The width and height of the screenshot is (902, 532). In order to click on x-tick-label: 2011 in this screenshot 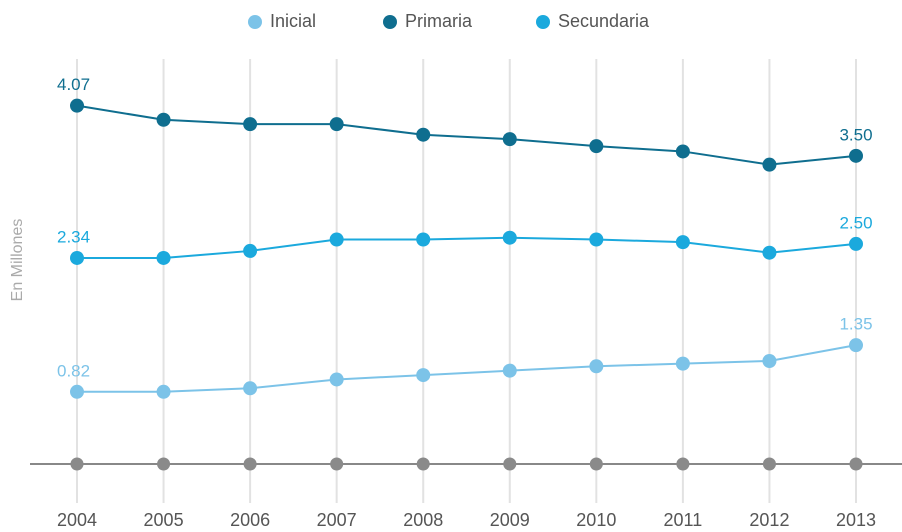, I will do `click(683, 520)`.